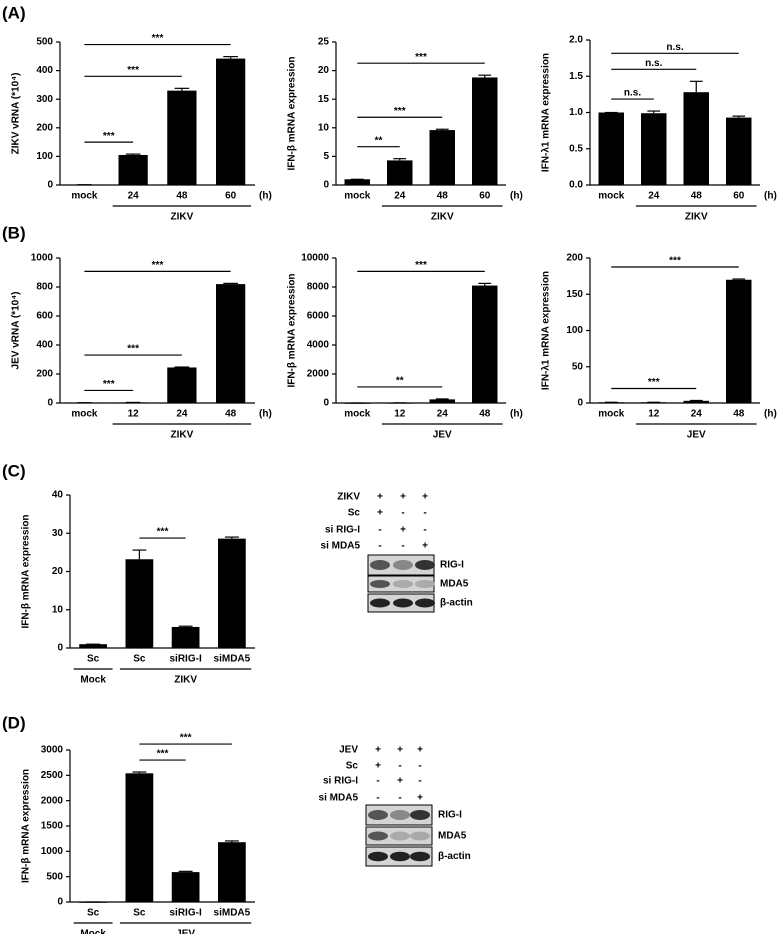  Describe the element at coordinates (318, 345) in the screenshot. I see `y-tick-label: 4000` at that location.